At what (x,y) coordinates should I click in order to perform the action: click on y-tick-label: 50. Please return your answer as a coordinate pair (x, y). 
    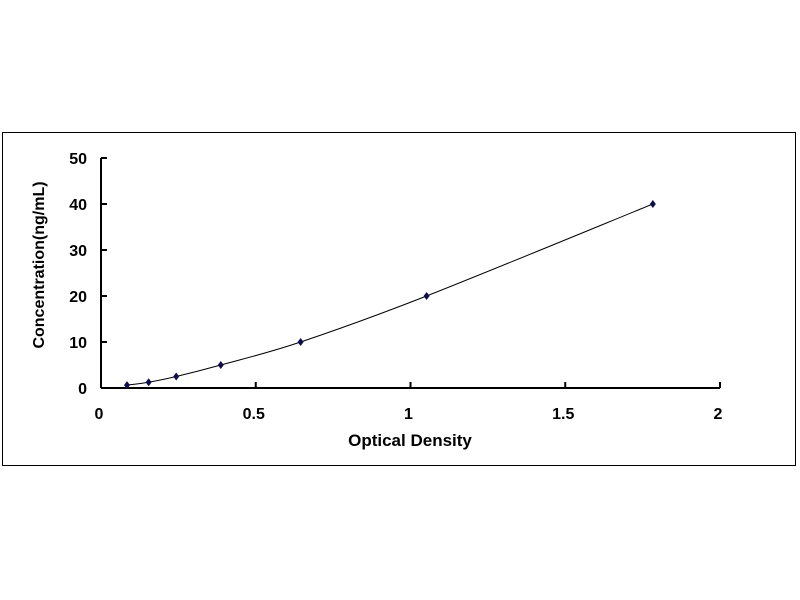
    Looking at the image, I should click on (78, 159).